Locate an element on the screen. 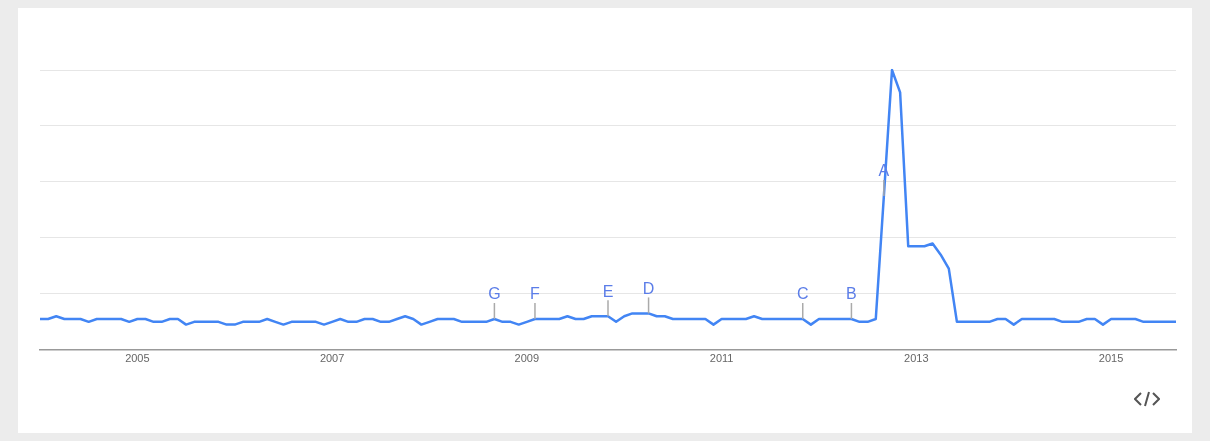 This screenshot has height=441, width=1210. x-tick-label: 2013 is located at coordinates (916, 358).